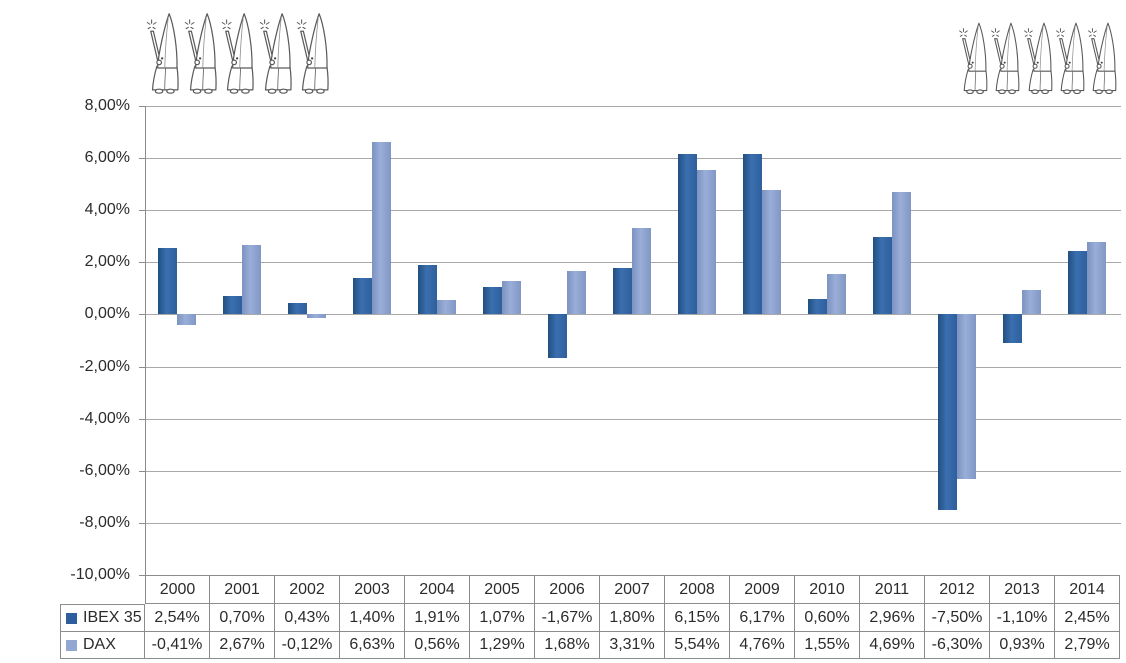  Describe the element at coordinates (502, 645) in the screenshot. I see `value-cell: 1,29%` at that location.